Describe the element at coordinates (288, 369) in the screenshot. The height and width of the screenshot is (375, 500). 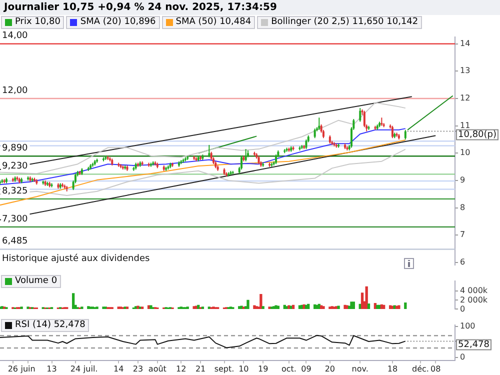
I see `x-tick-label: oct.` at that location.